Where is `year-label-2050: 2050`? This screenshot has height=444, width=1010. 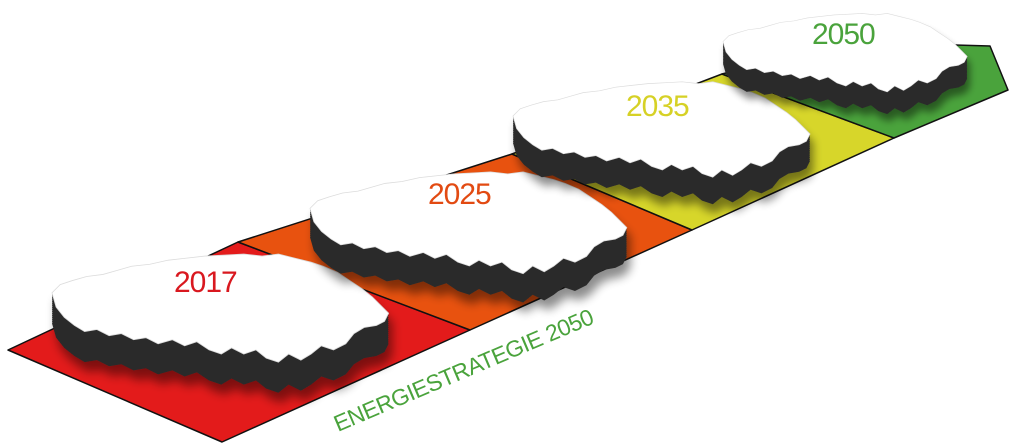
year-label-2050: 2050 is located at coordinates (843, 34).